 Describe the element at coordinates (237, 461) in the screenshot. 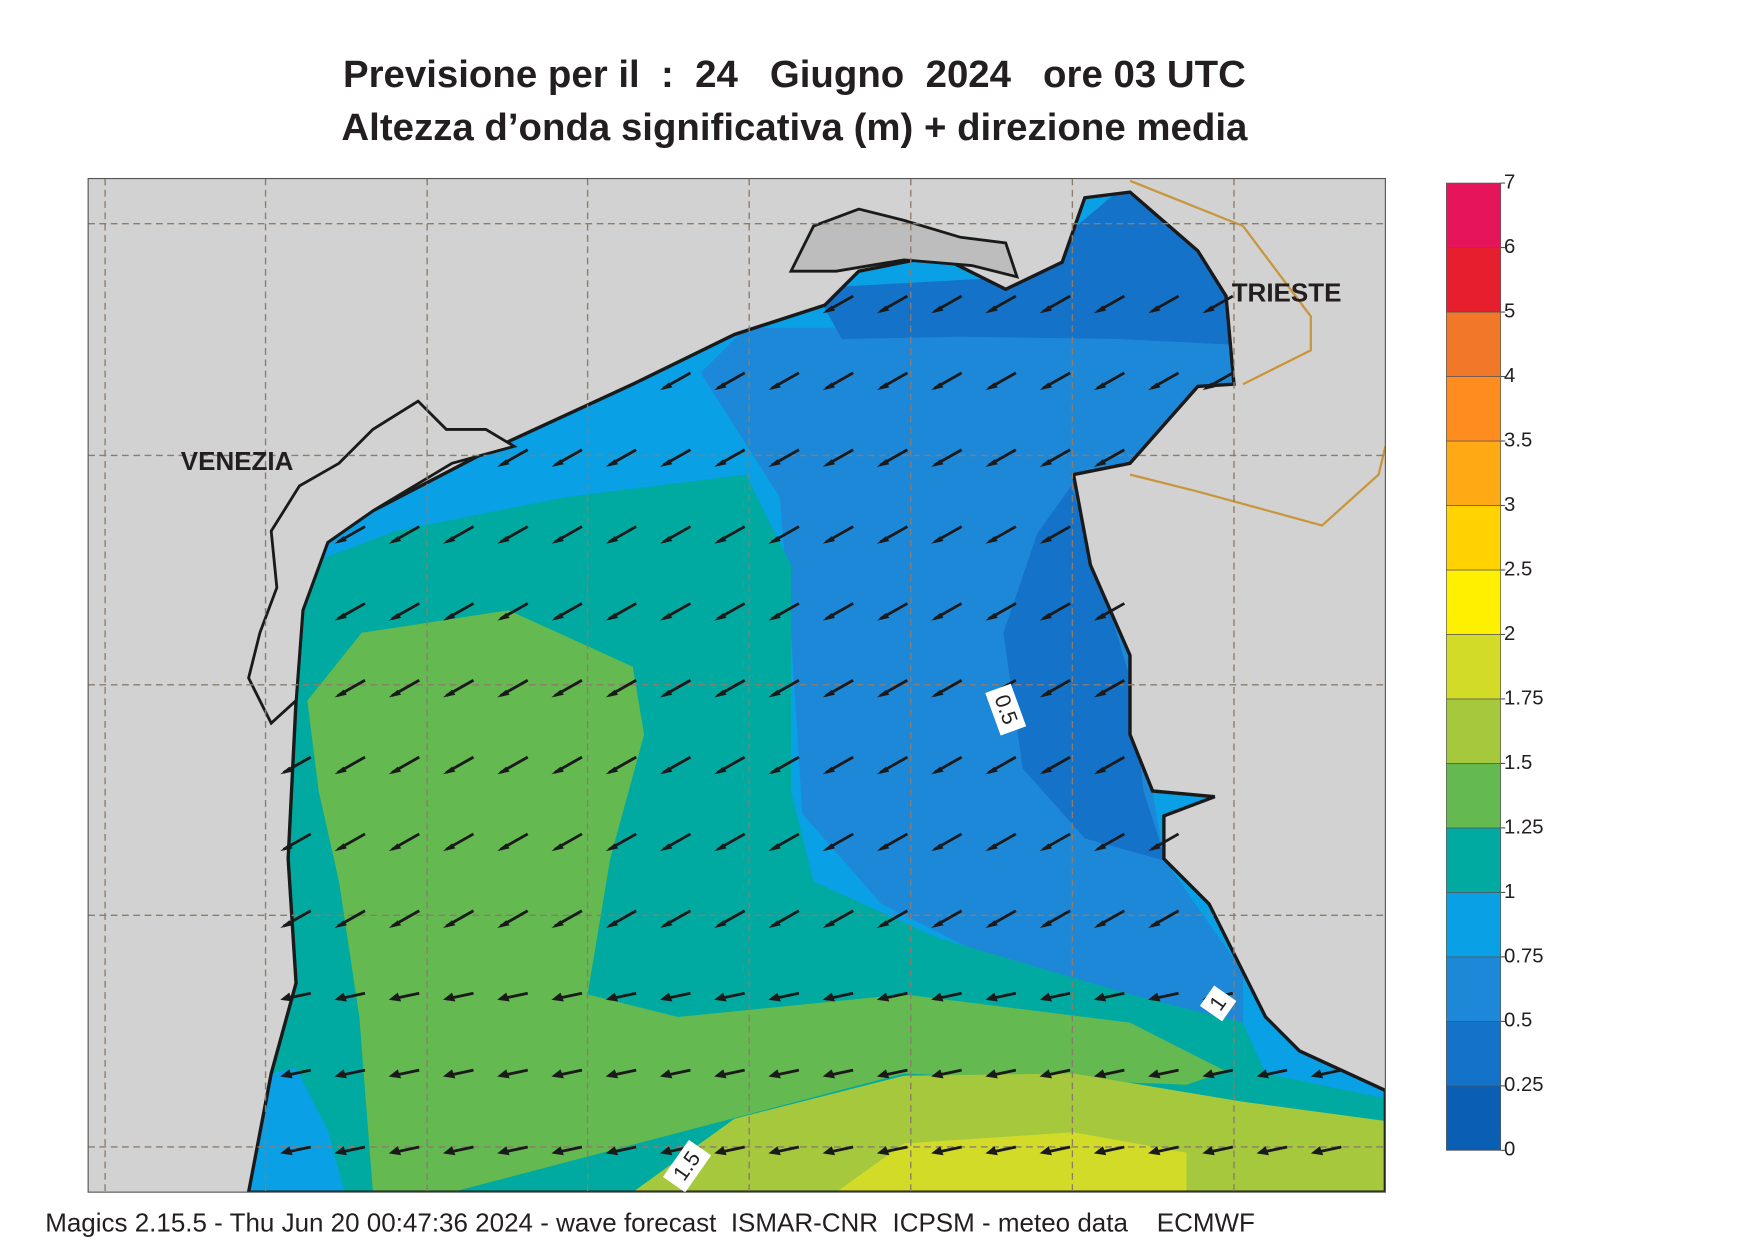

I see `city-label: VENEZIA` at that location.